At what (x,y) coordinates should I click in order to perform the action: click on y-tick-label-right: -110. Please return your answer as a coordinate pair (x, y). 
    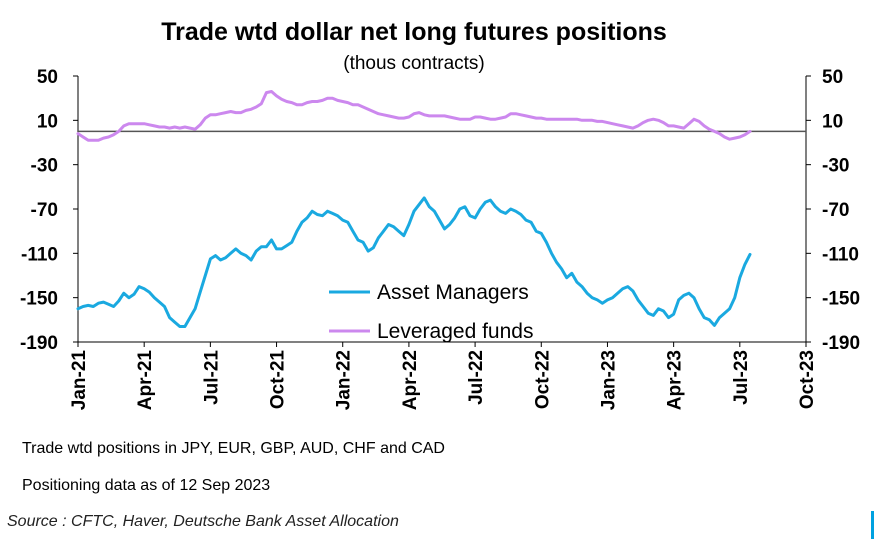
    Looking at the image, I should click on (840, 254).